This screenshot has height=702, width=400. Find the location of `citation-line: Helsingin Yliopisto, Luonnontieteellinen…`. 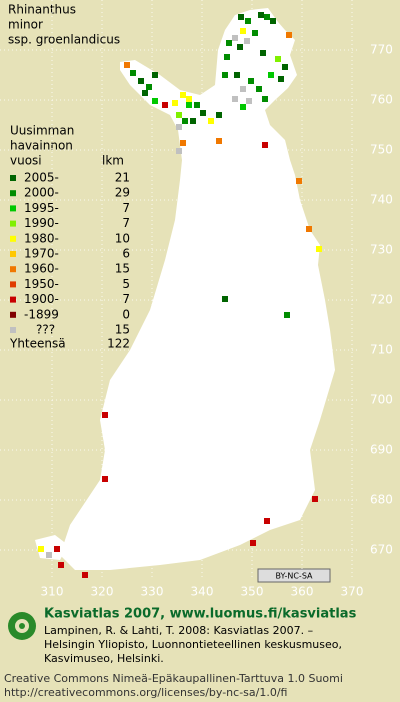

citation-line: Helsingin Yliopisto, Luonnontieteellinen… is located at coordinates (193, 644).